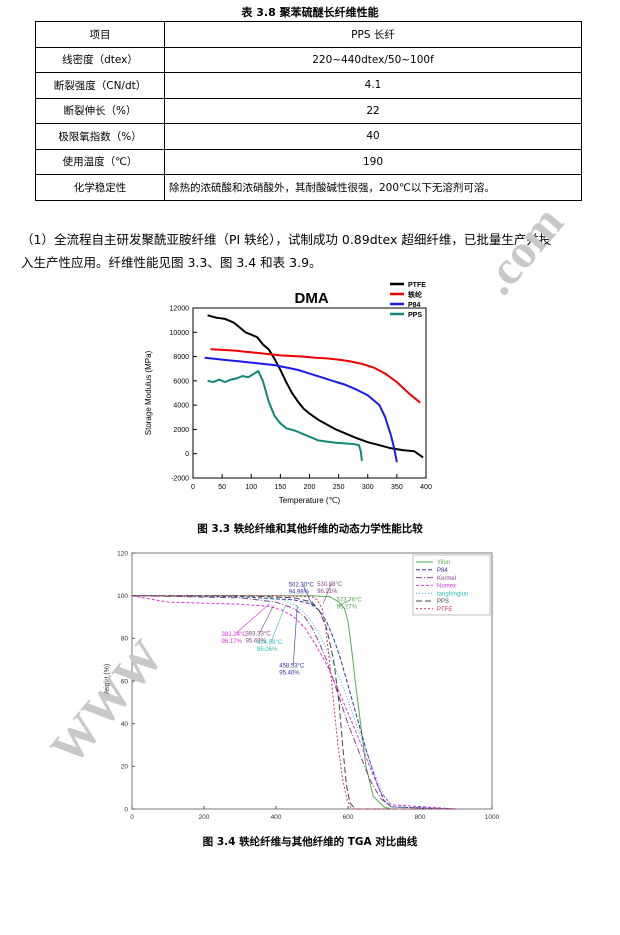 This screenshot has height=935, width=620. I want to click on y-tick-label: 8000, so click(181, 357).